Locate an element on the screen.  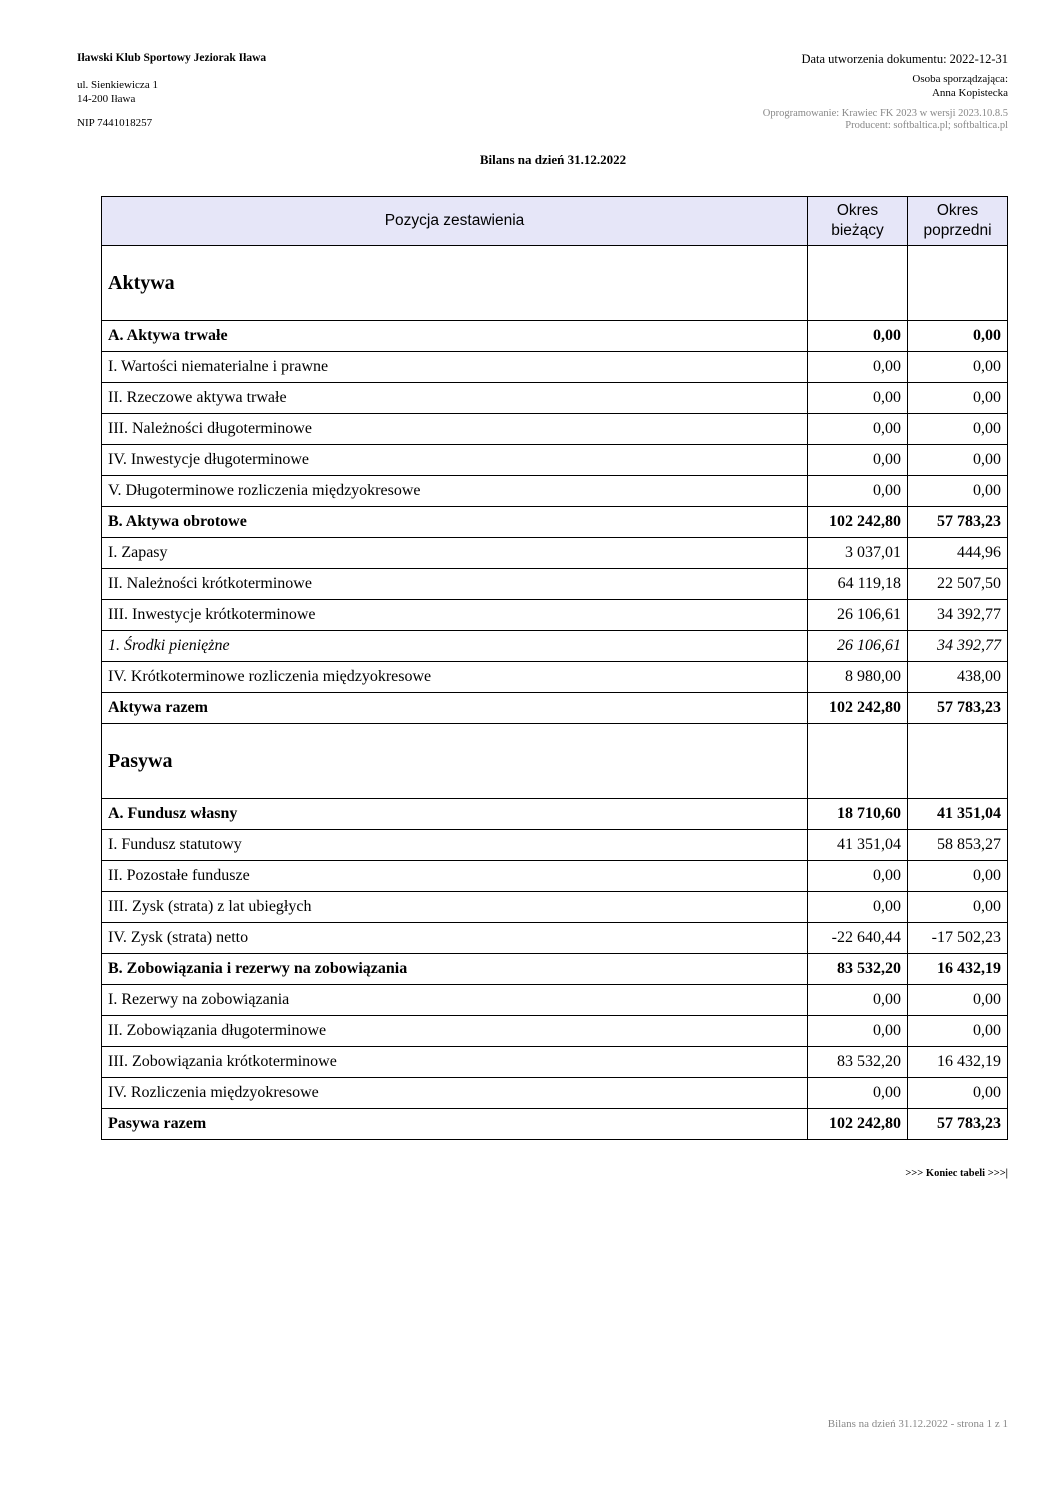
table-row: I. Fundusz statutowy 41 351,04 58 853,27 is located at coordinates (554, 845).